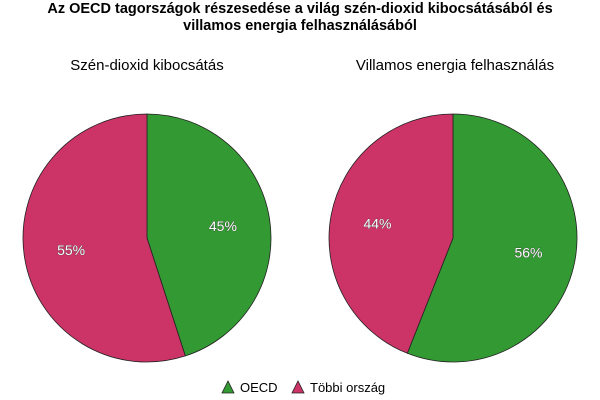 The image size is (600, 400). I want to click on pie-subtitle: Villamos energia felhasználás, so click(455, 65).